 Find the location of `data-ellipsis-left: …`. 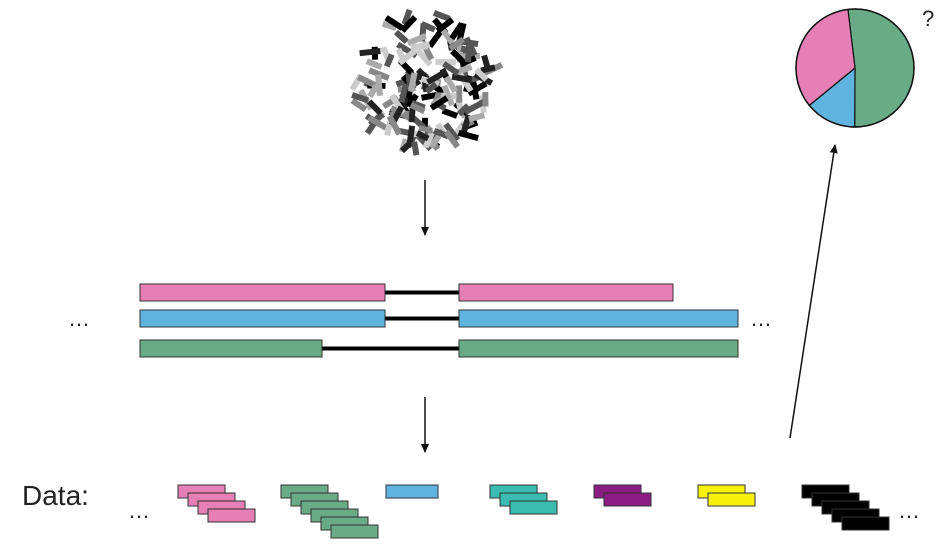

data-ellipsis-left: … is located at coordinates (139, 510).